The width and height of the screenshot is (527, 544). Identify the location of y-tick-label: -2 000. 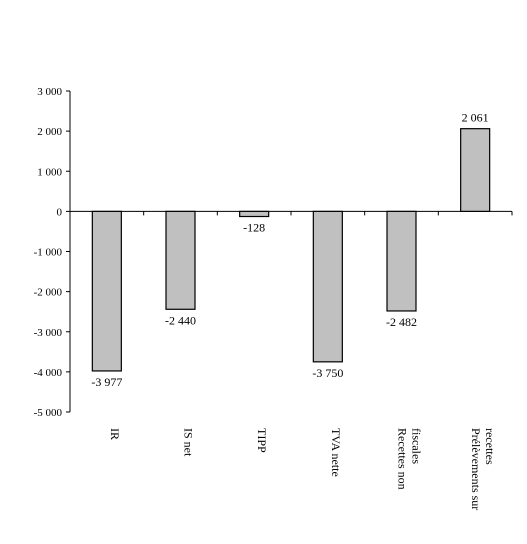
(48, 293).